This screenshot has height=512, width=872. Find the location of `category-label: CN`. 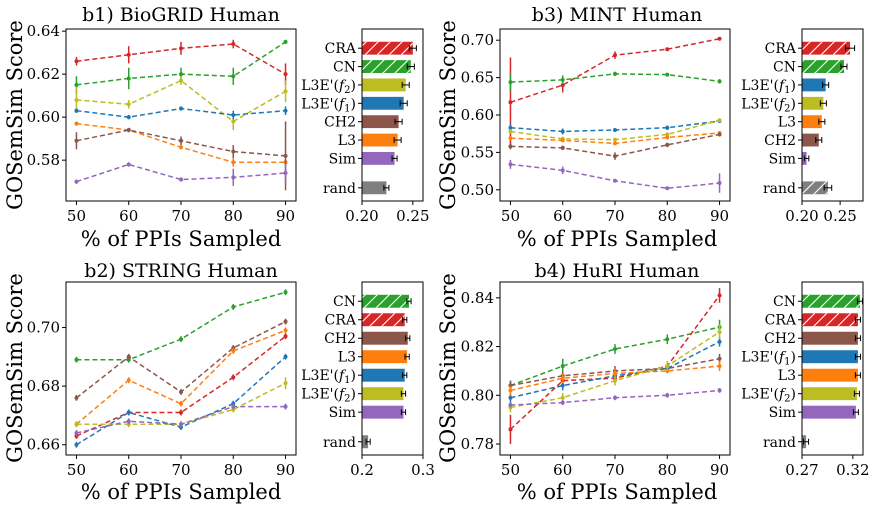

category-label: CN is located at coordinates (784, 68).